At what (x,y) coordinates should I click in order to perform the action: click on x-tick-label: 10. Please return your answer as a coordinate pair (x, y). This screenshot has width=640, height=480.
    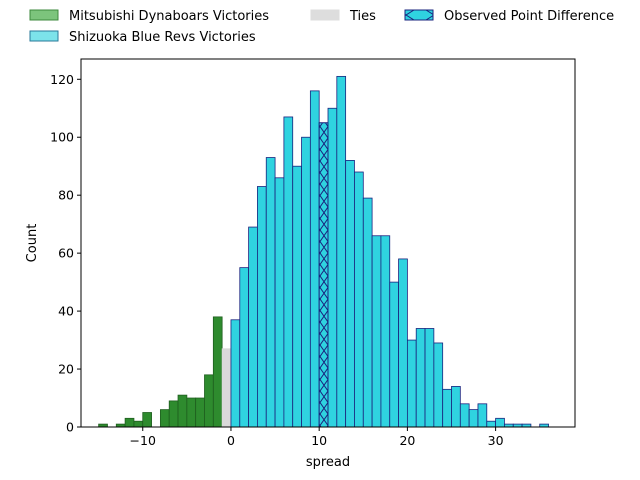
    Looking at the image, I should click on (319, 440).